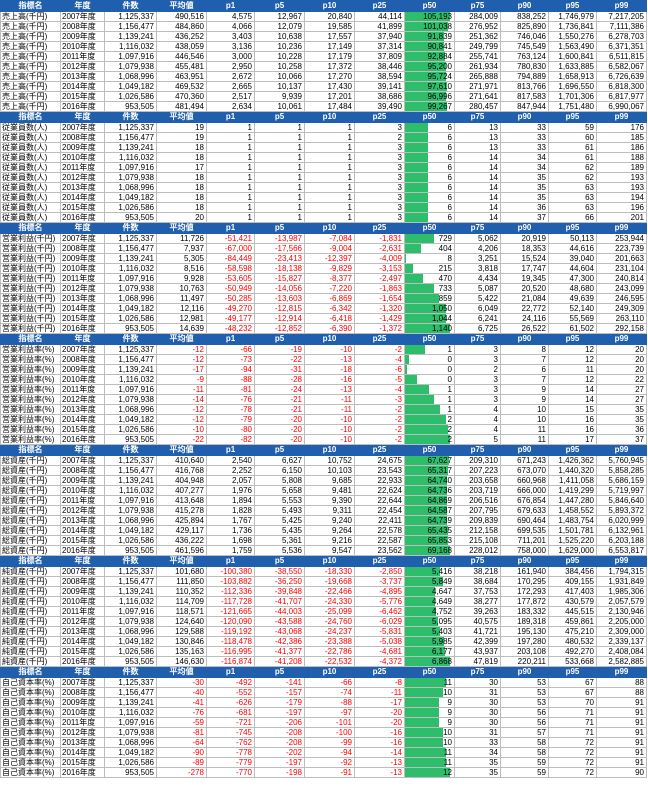 The width and height of the screenshot is (648, 811). Describe the element at coordinates (477, 722) in the screenshot. I see `p75-cell: 30` at that location.